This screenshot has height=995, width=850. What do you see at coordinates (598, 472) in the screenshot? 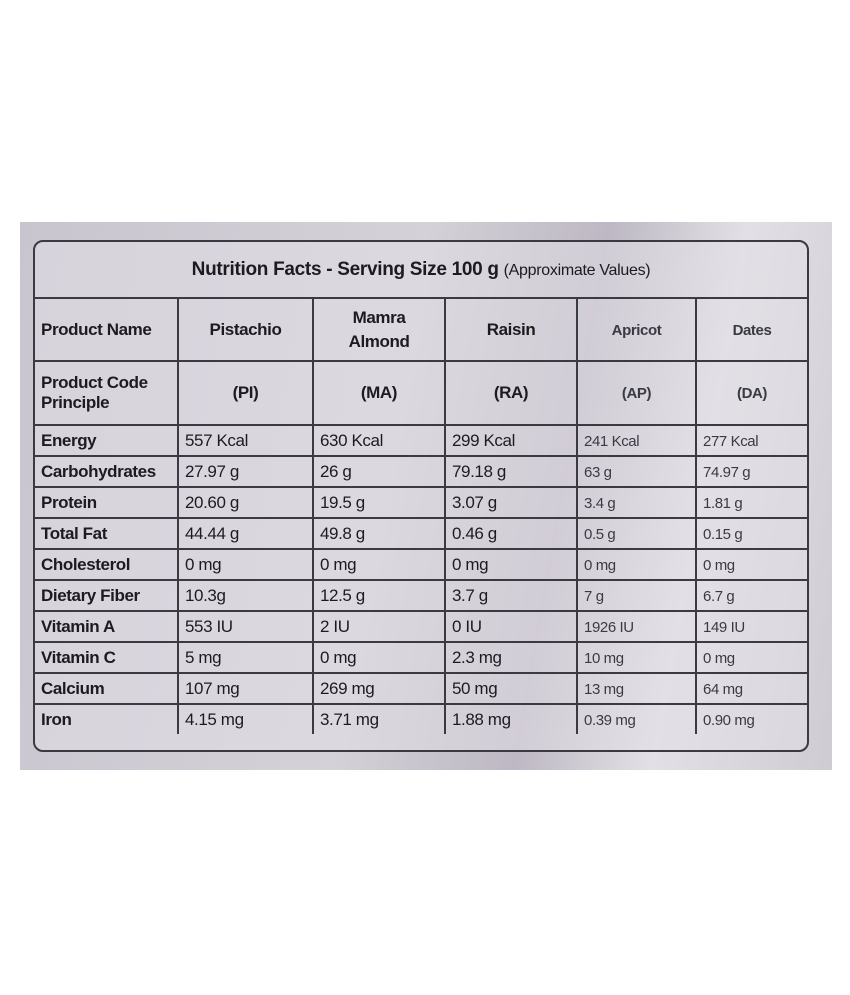
I see `cell-text: 63 g` at bounding box center [598, 472].